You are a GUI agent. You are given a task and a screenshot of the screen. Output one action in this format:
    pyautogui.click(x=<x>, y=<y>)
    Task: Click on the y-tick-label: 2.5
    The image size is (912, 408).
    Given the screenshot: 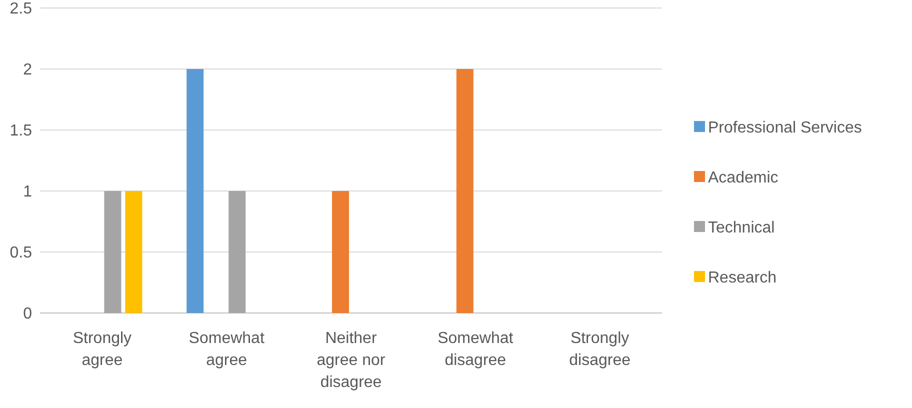 What is the action you would take?
    pyautogui.click(x=21, y=9)
    